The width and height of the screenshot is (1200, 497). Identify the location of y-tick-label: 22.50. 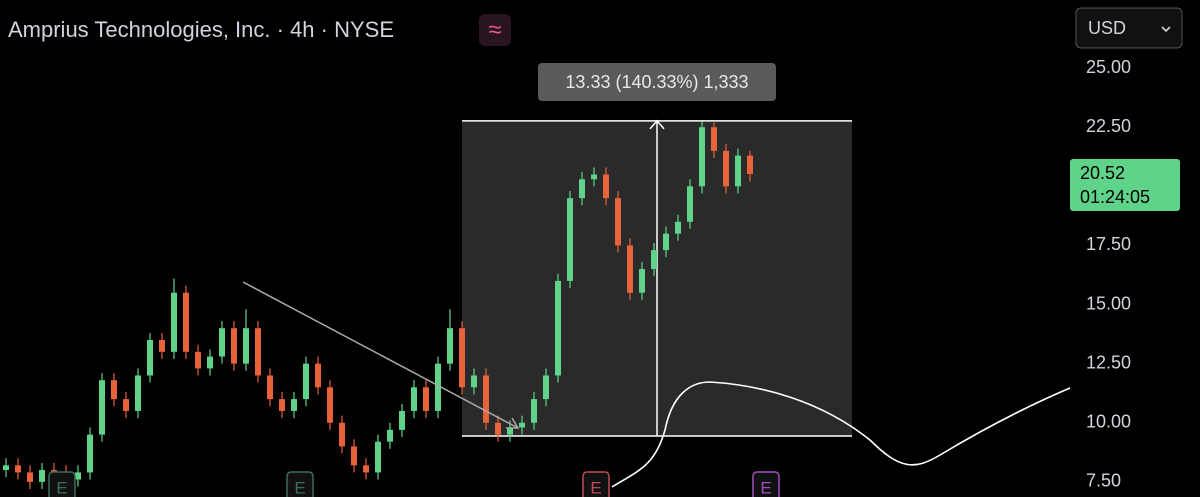
(1108, 126).